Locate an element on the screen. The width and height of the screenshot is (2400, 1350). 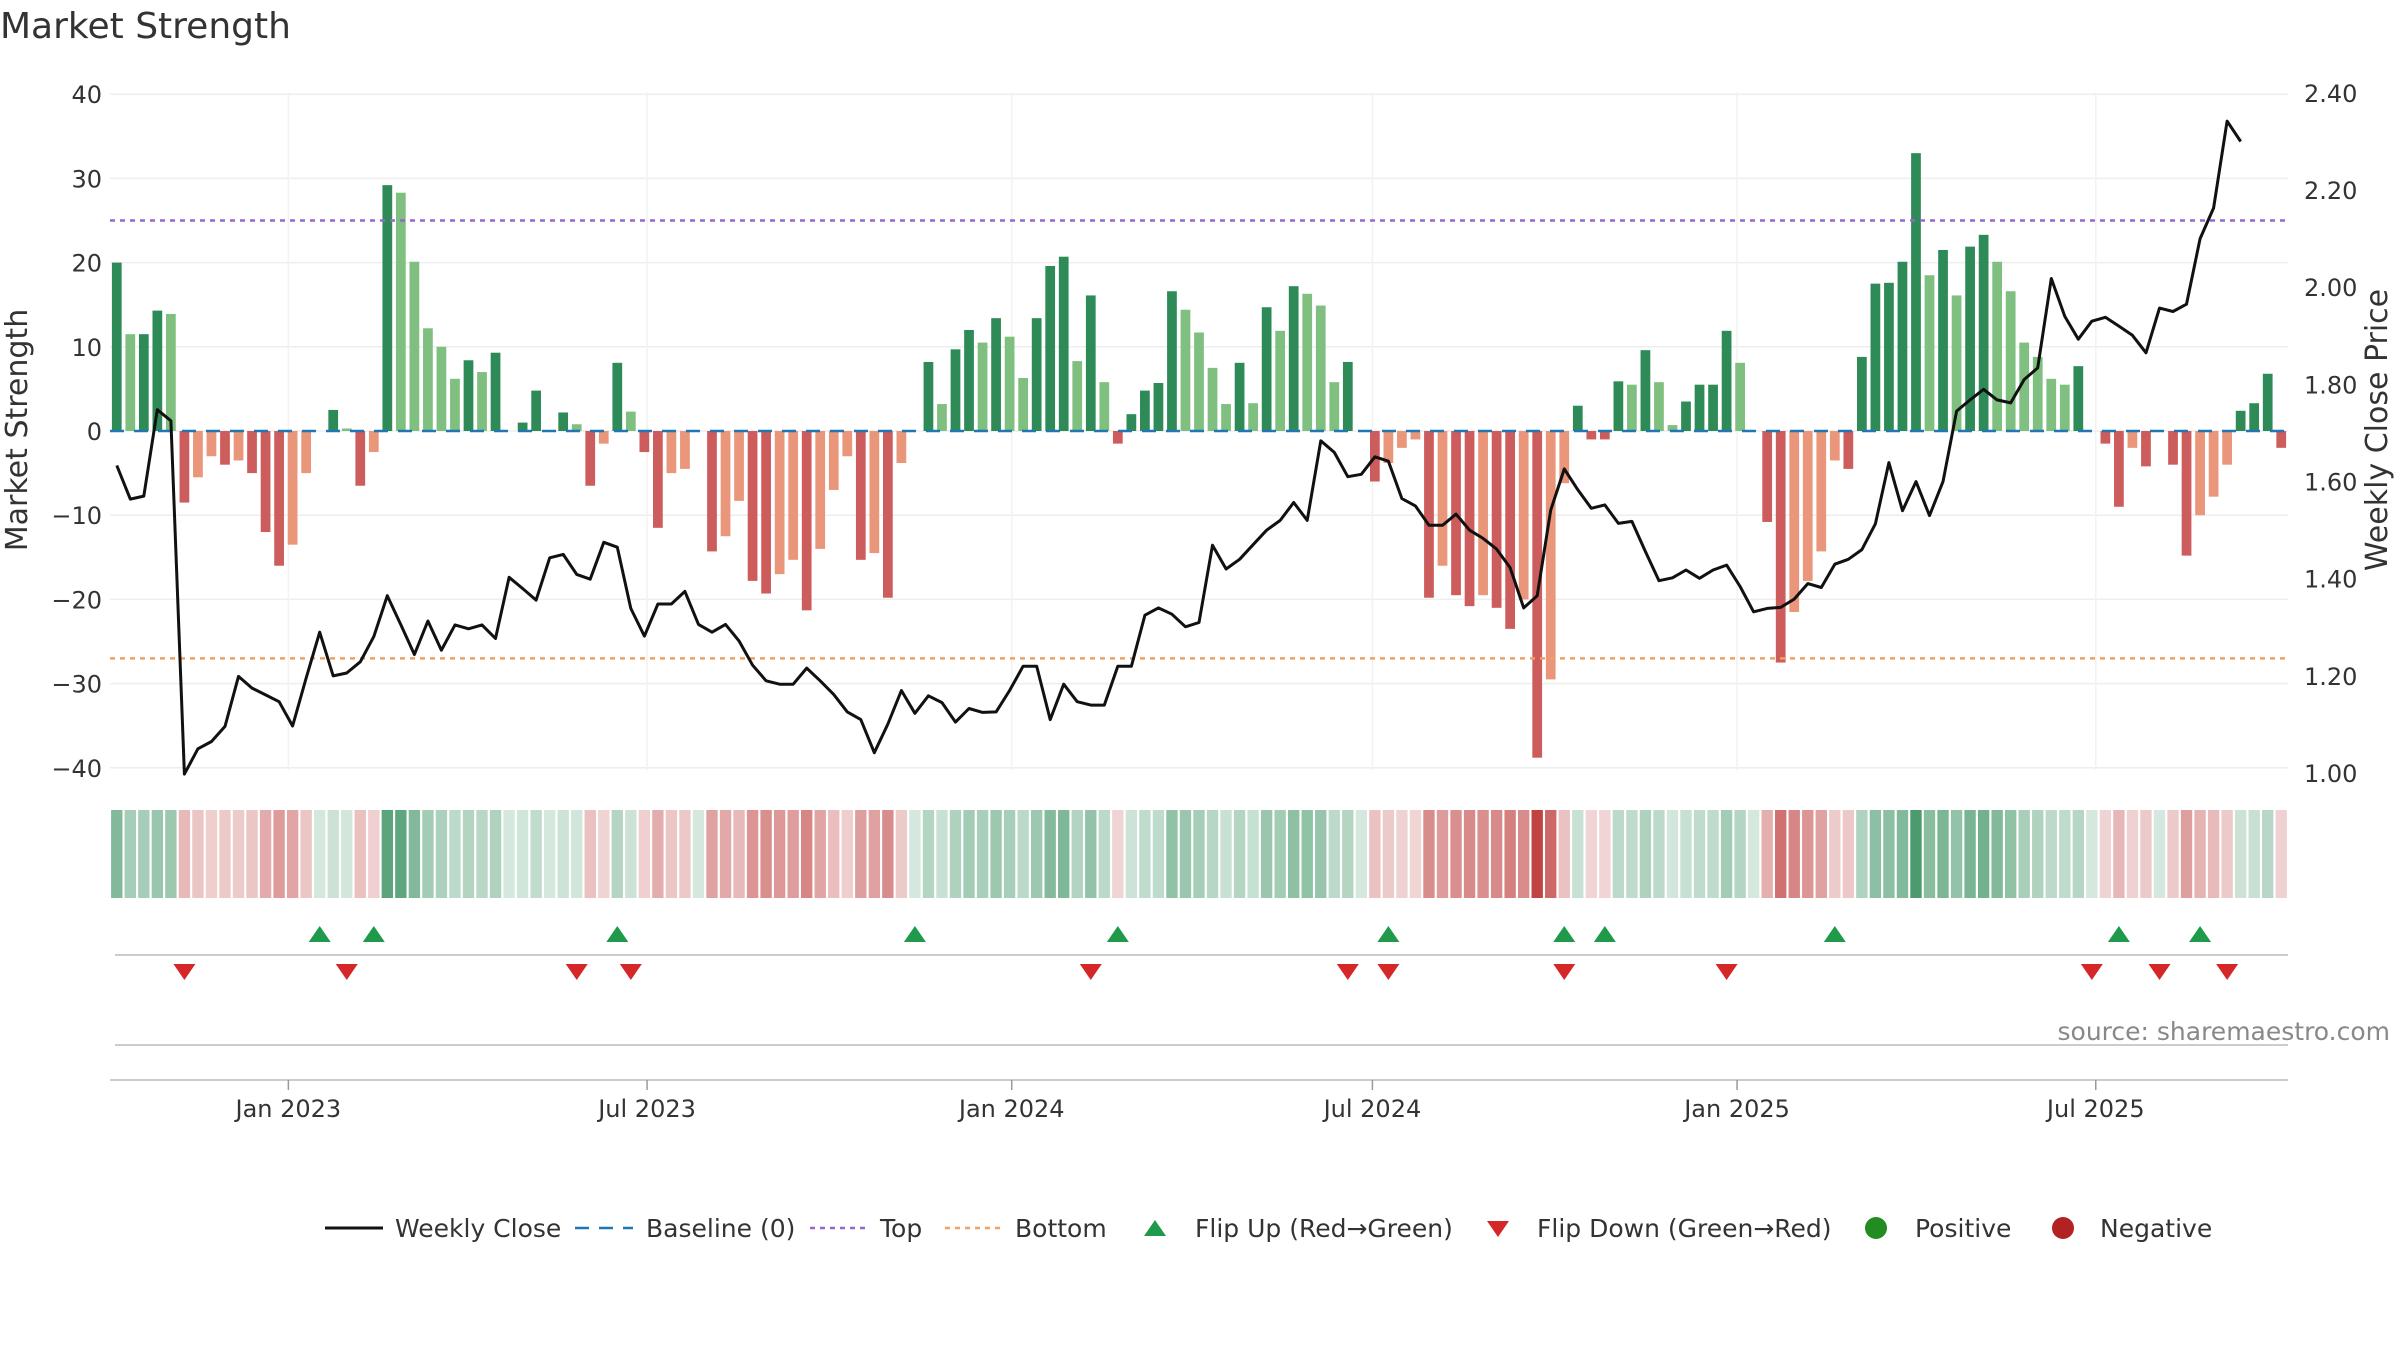
left-tick-label: −20 is located at coordinates (76, 600).